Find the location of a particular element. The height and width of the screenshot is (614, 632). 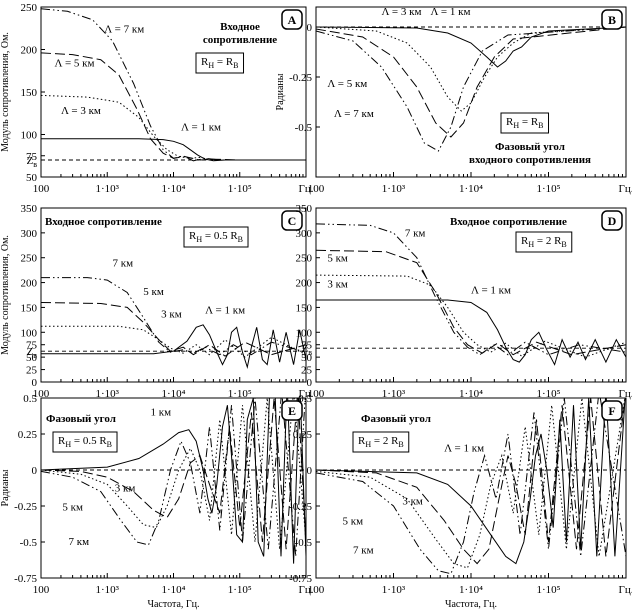

panel-title: Входное сопротивление is located at coordinates (103, 222).